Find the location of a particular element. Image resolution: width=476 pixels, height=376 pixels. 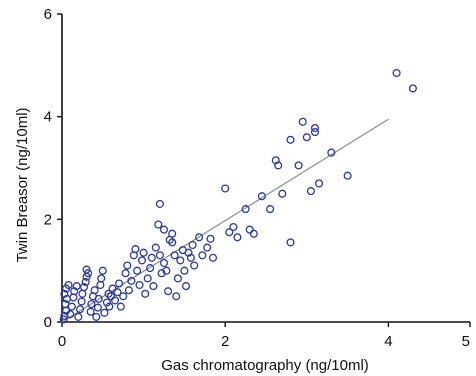

x-tick-label: 0 is located at coordinates (62, 341).